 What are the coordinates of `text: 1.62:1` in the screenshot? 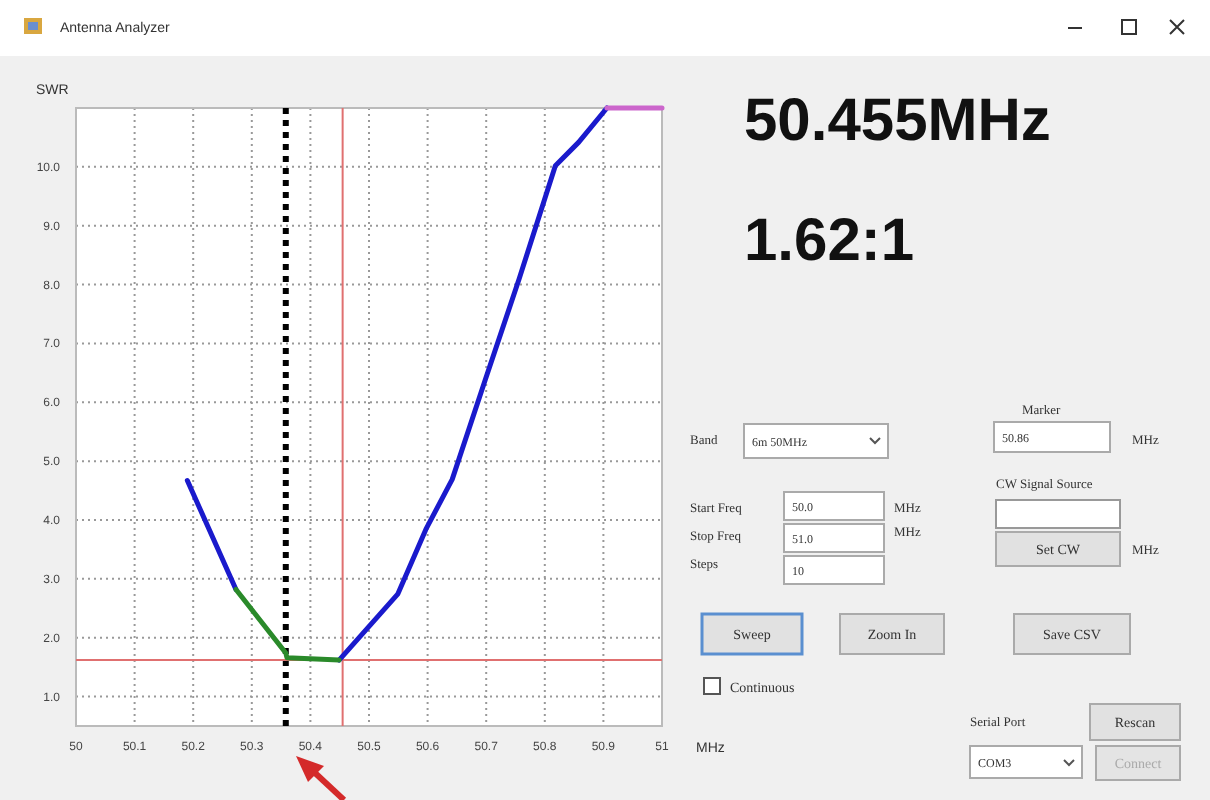 It's located at (829, 241).